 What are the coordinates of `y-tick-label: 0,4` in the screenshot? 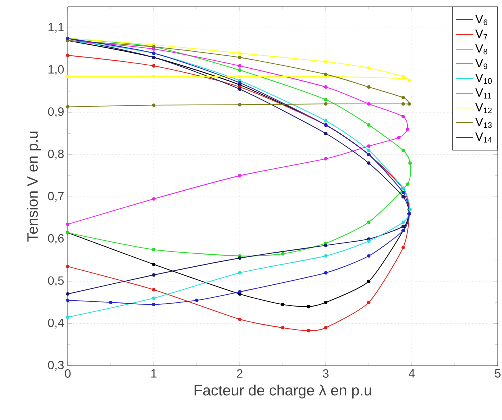 It's located at (56, 323).